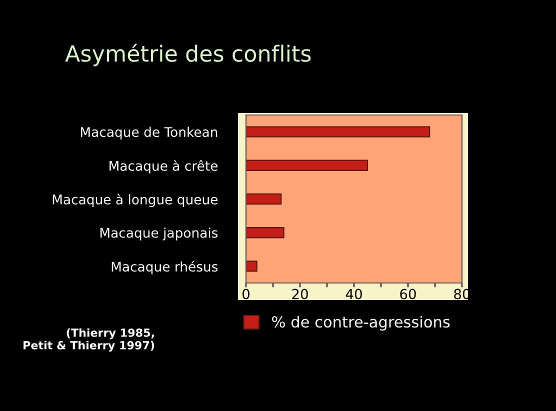 This screenshot has height=411, width=556. Describe the element at coordinates (149, 133) in the screenshot. I see `y-tick-label: Macaque de Tonkean` at that location.